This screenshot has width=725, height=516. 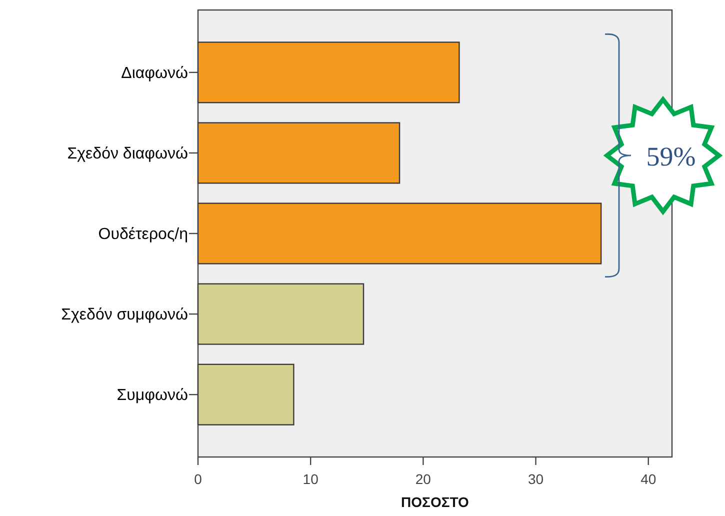 I want to click on x-tick-label: 30, so click(x=536, y=479).